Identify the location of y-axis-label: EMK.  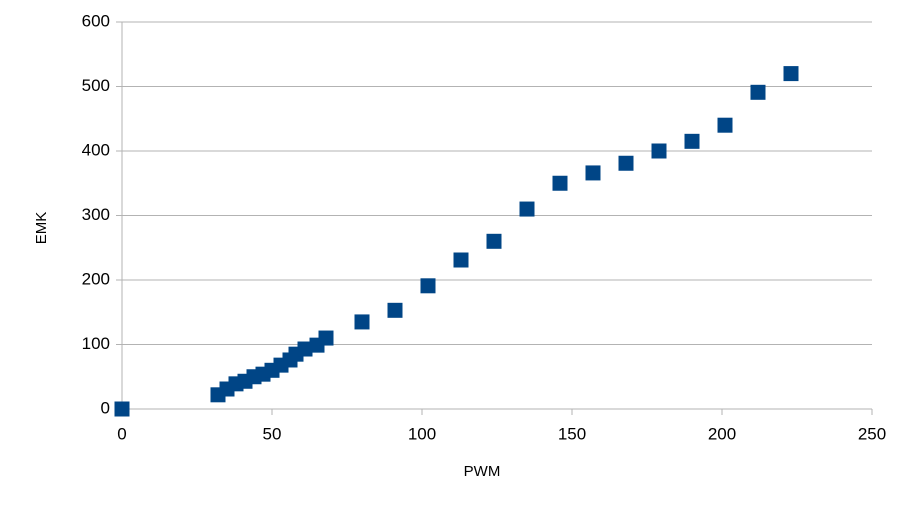
(41, 228).